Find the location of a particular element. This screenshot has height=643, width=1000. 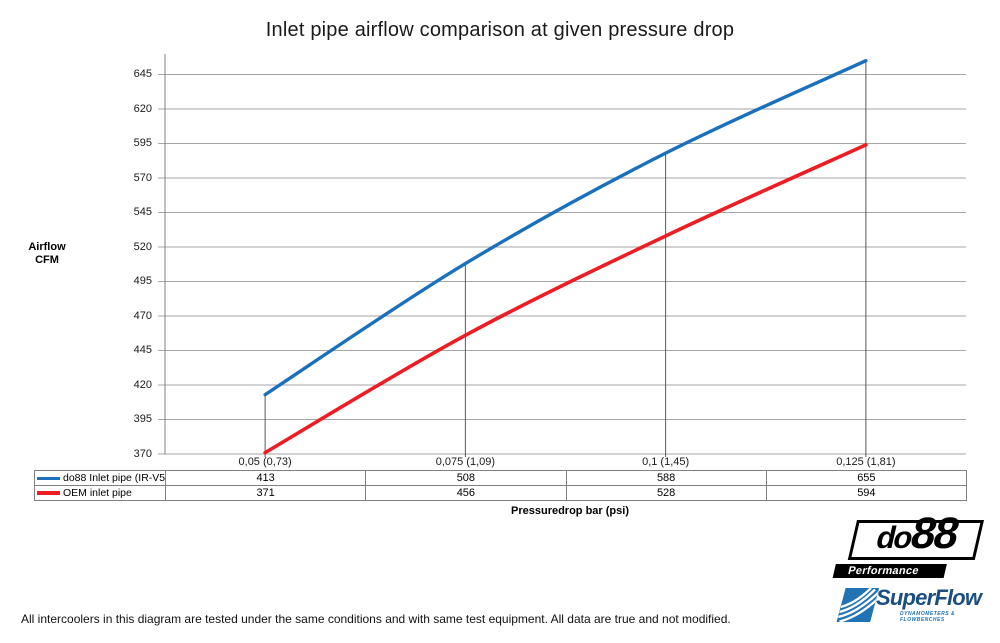

y-tick-label: 395 is located at coordinates (142, 419).